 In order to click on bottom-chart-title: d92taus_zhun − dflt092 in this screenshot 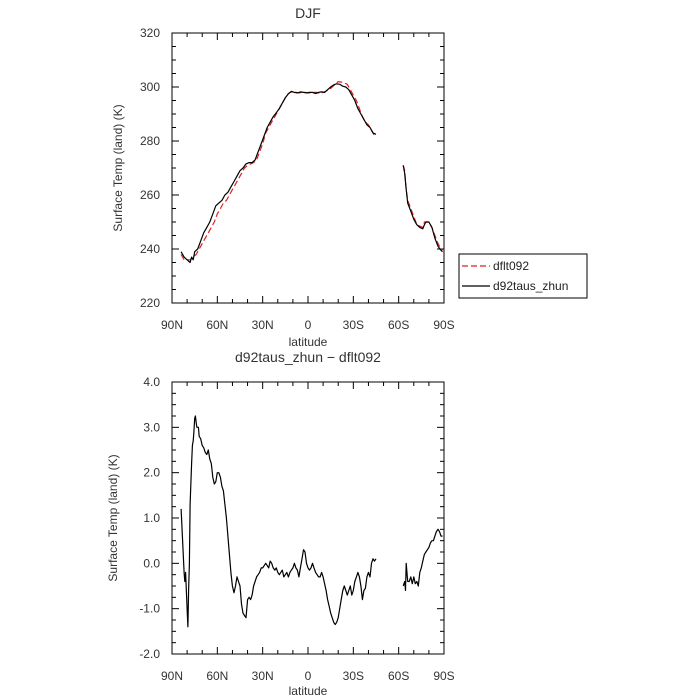, I will do `click(308, 357)`.